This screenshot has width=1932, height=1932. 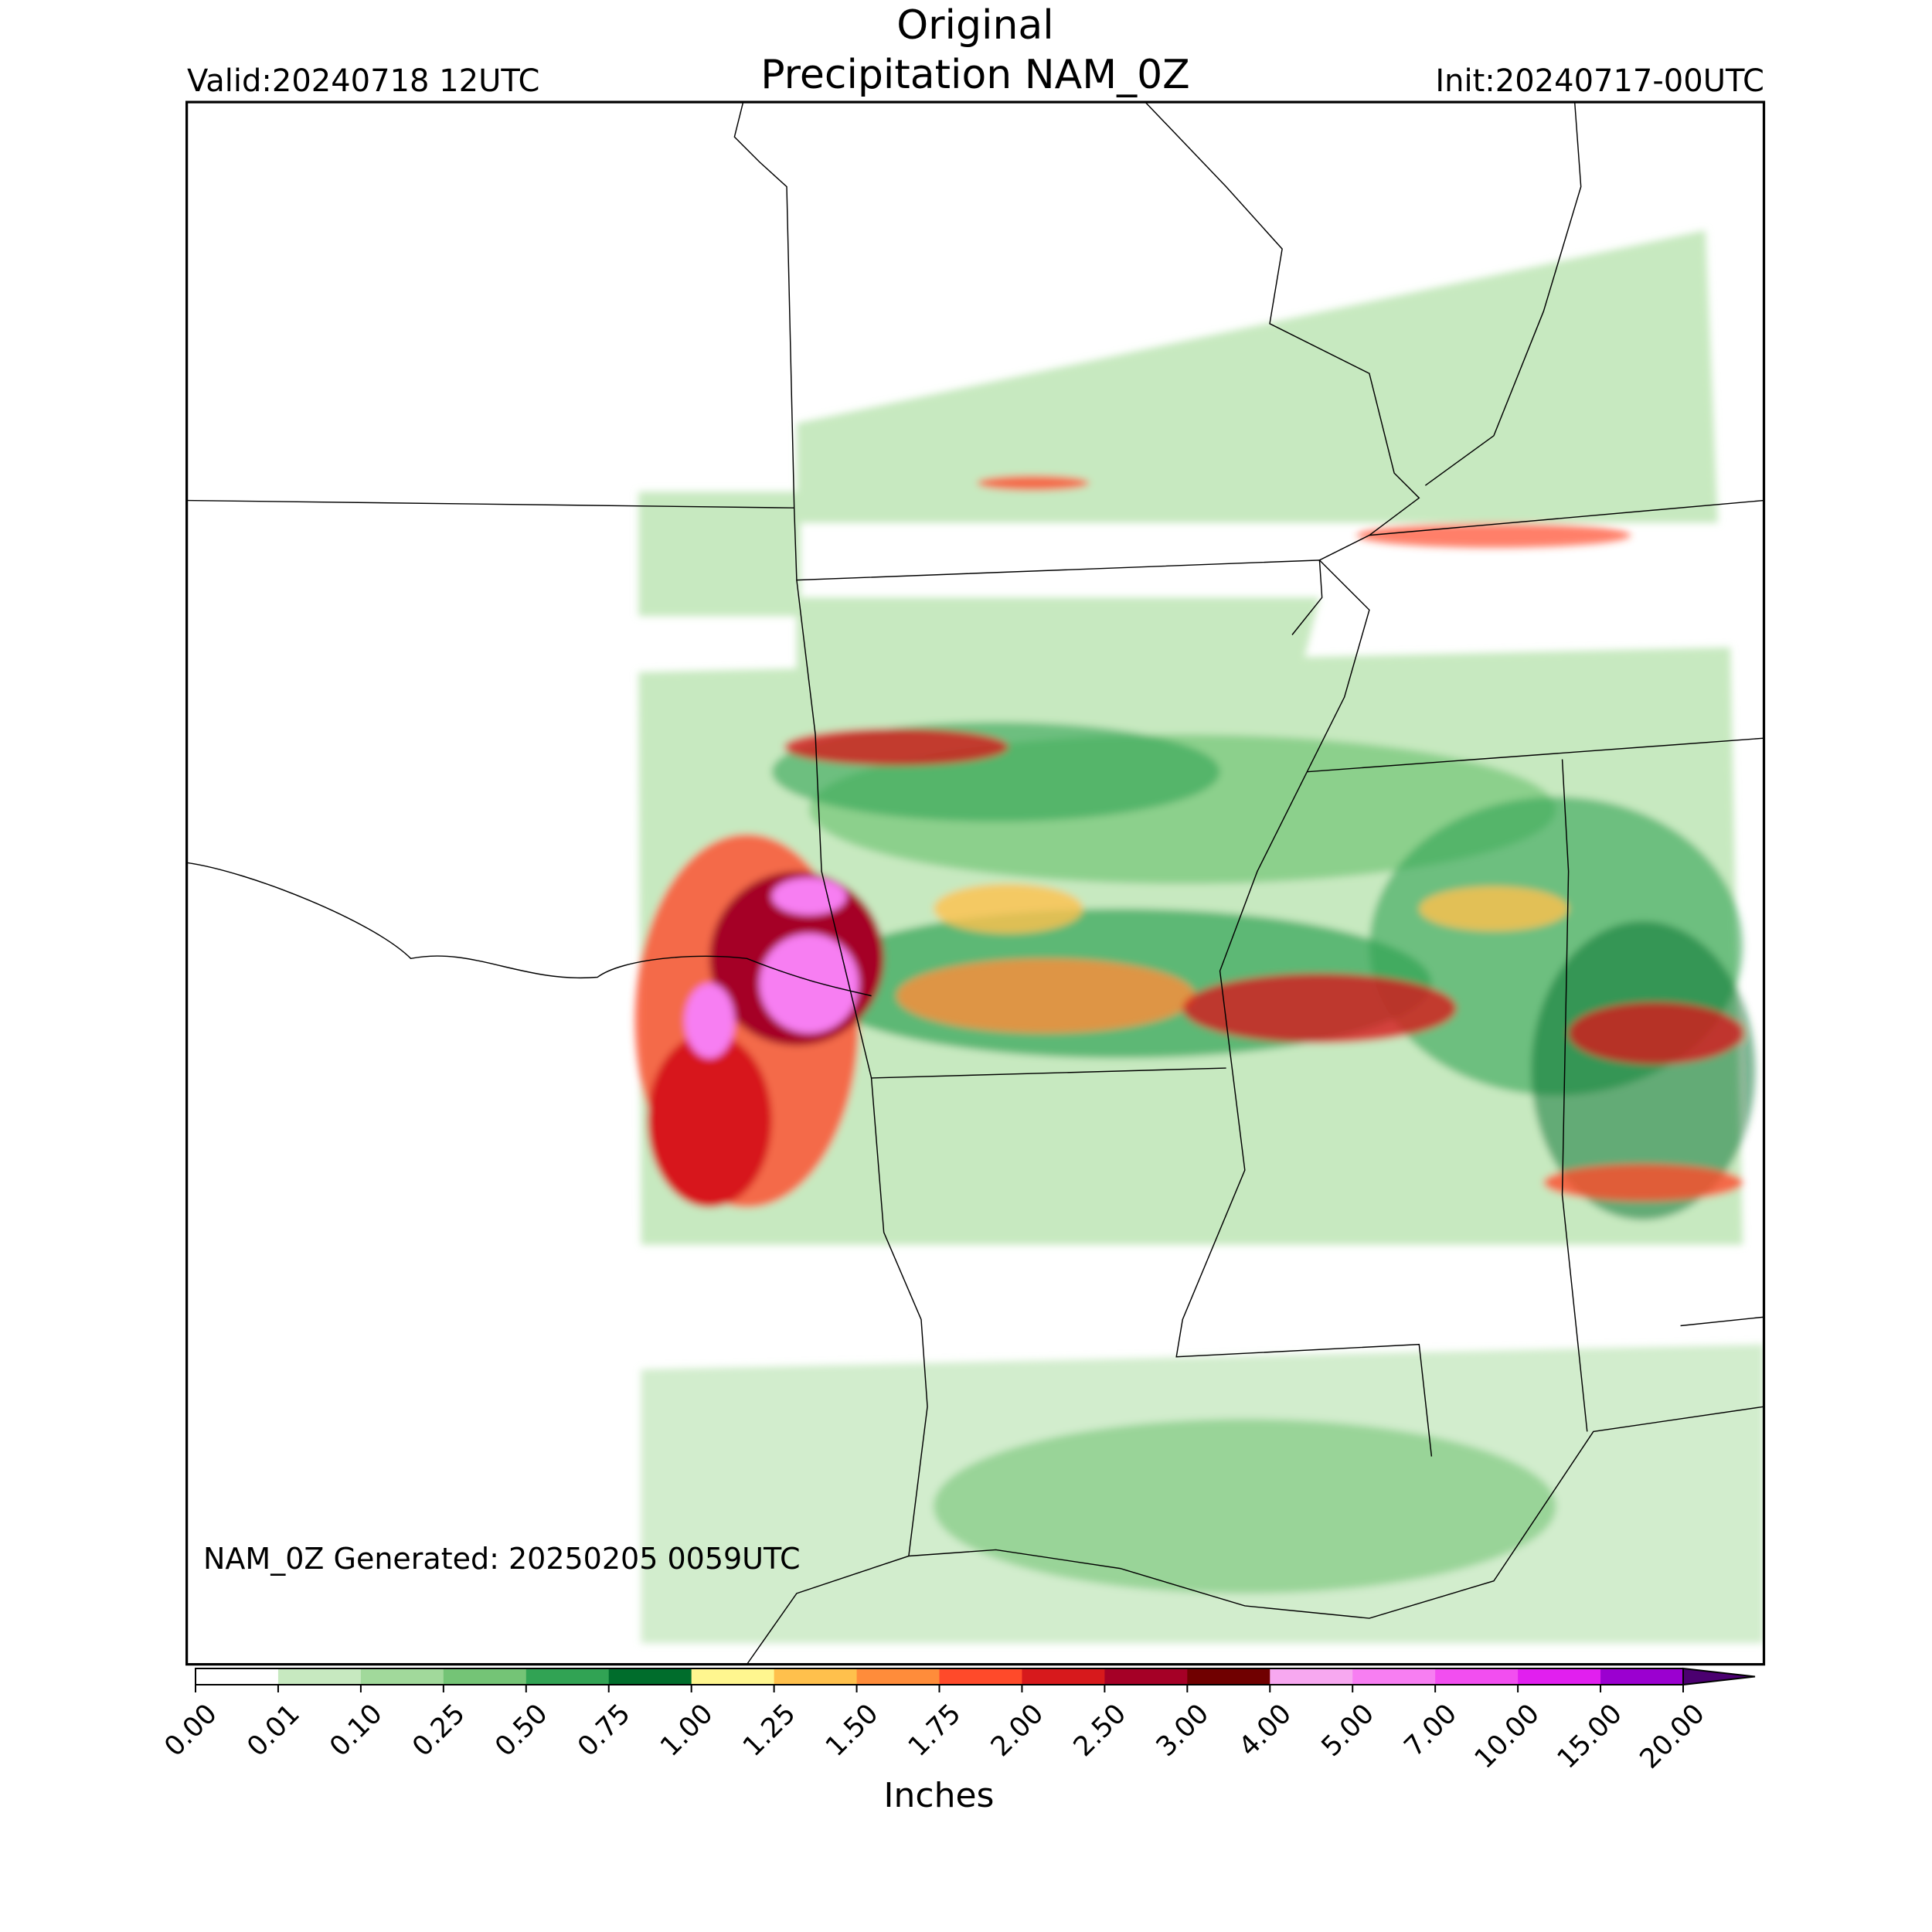 I want to click on colorbar-tick-label: 1.50, so click(x=852, y=1731).